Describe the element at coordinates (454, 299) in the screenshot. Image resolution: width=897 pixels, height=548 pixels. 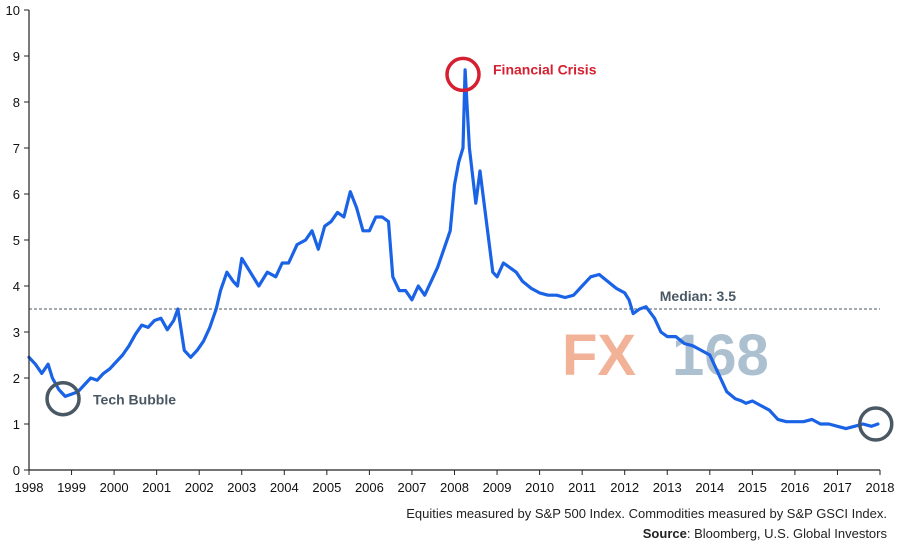
I see `median-layer: Median: 3.5` at that location.